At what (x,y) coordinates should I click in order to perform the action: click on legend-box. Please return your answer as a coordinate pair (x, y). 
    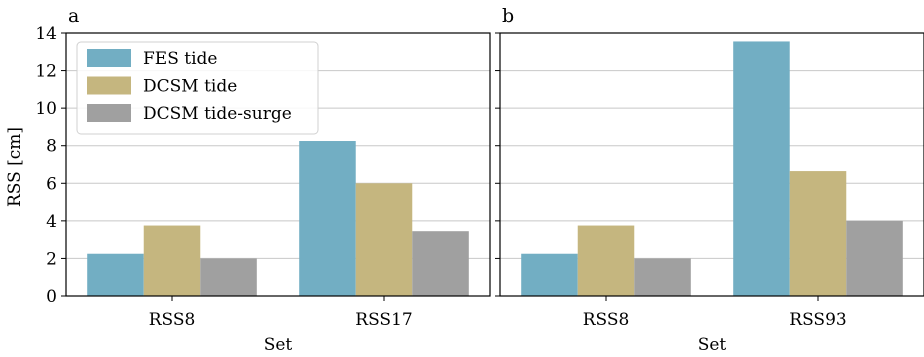
    Looking at the image, I should click on (197, 88).